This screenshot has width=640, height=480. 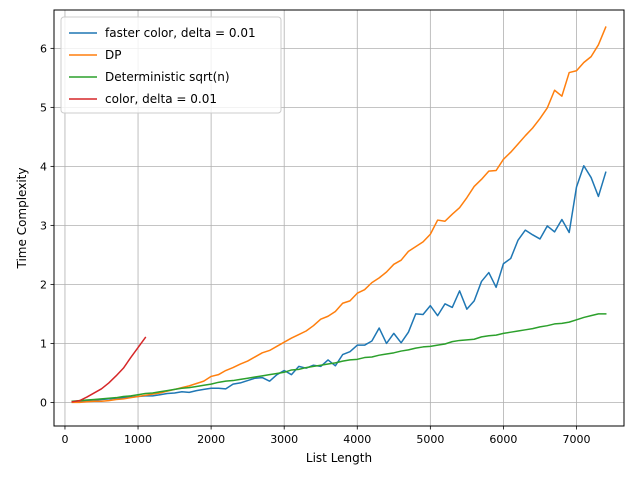 What do you see at coordinates (43, 48) in the screenshot?
I see `y-tick-label: 6` at bounding box center [43, 48].